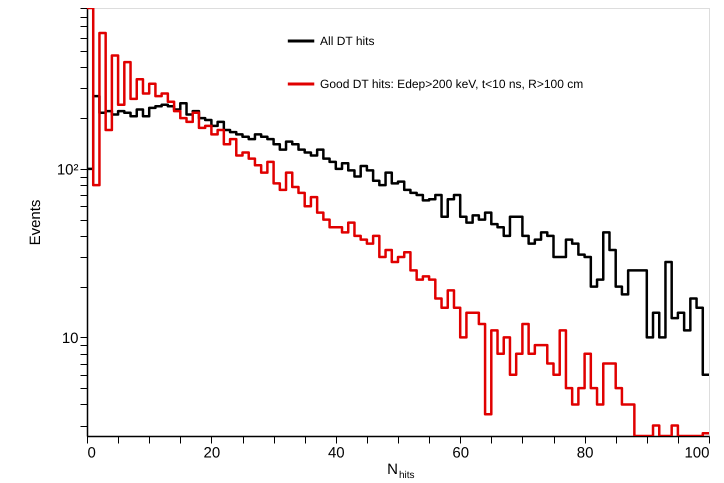  Describe the element at coordinates (212, 453) in the screenshot. I see `x-tick-label: 20` at that location.